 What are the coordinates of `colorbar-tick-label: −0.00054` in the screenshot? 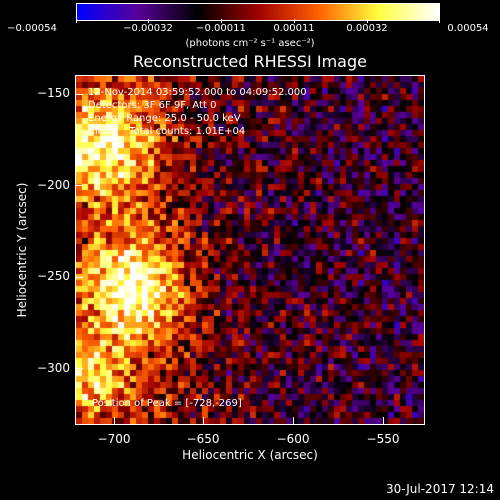 It's located at (32, 28).